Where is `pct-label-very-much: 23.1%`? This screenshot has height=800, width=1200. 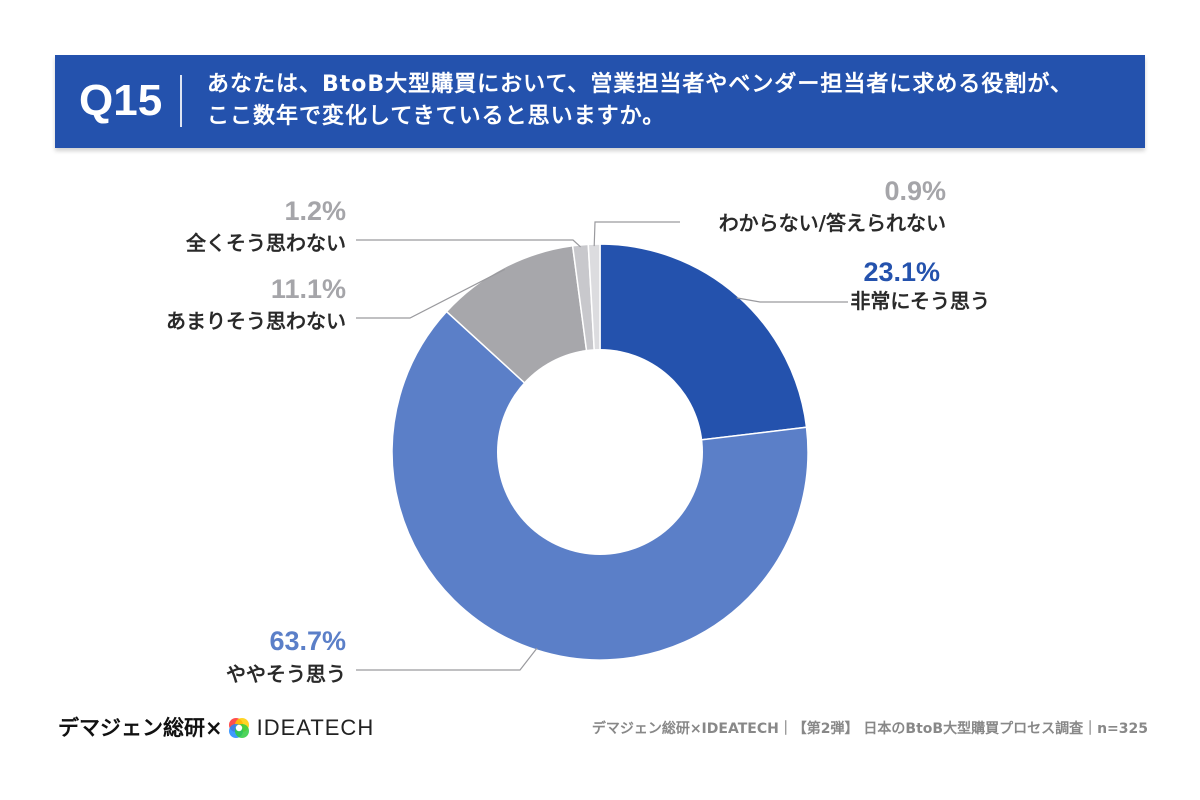
pct-label-very-much: 23.1% is located at coordinates (901, 272).